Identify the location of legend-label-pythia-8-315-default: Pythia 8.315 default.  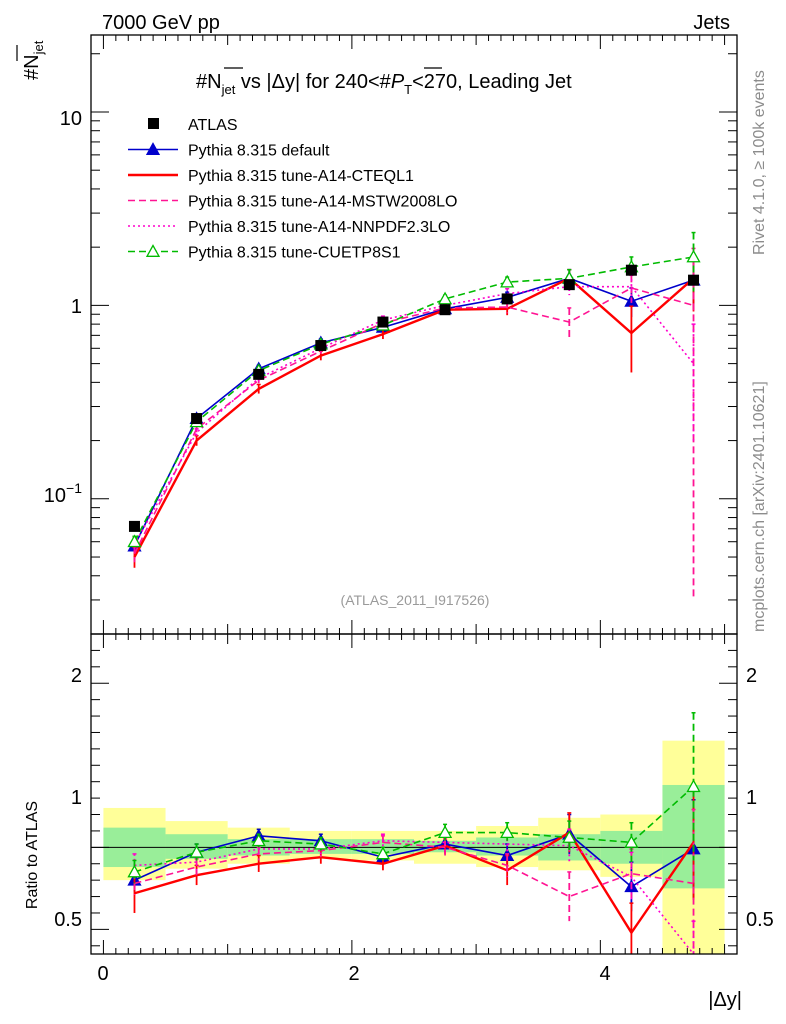
(259, 151).